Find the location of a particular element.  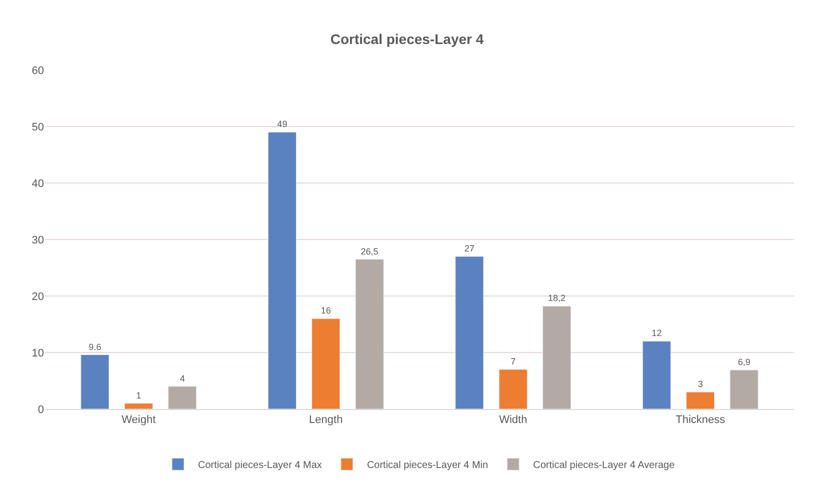

x-tick-label: Width is located at coordinates (513, 420).